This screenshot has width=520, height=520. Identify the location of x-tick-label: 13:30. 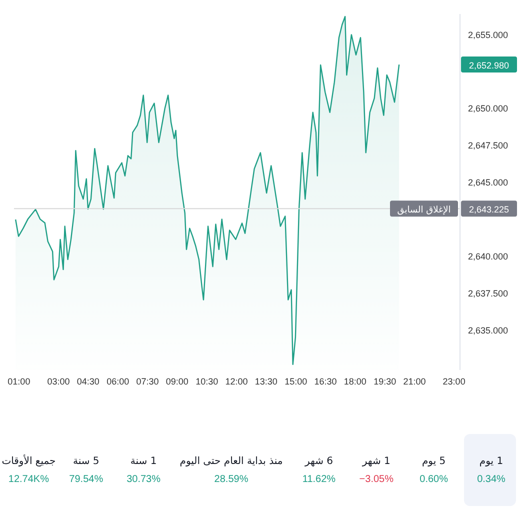
(266, 381).